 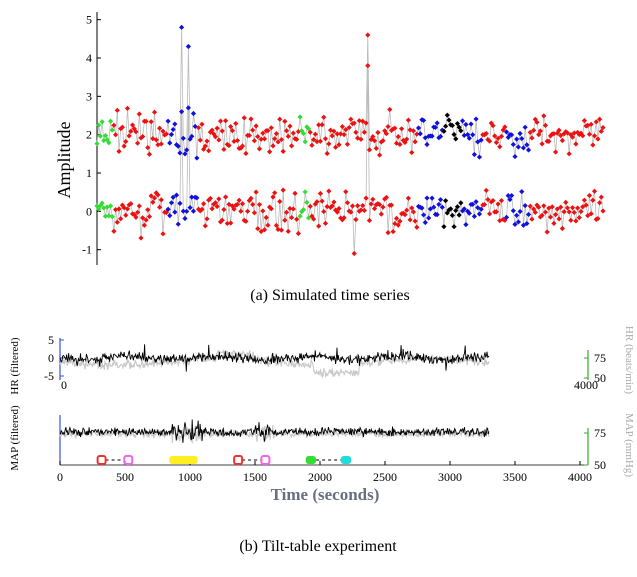 I want to click on panel-a-y-tick-label: 1, so click(x=89, y=173).